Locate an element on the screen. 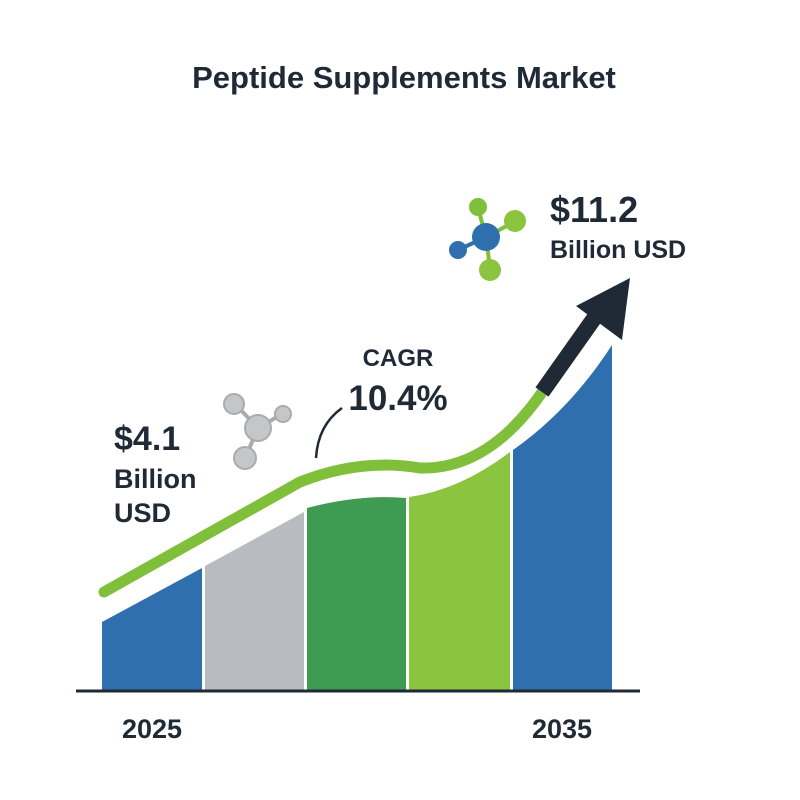  cagr-label: CAGR is located at coordinates (398, 358).